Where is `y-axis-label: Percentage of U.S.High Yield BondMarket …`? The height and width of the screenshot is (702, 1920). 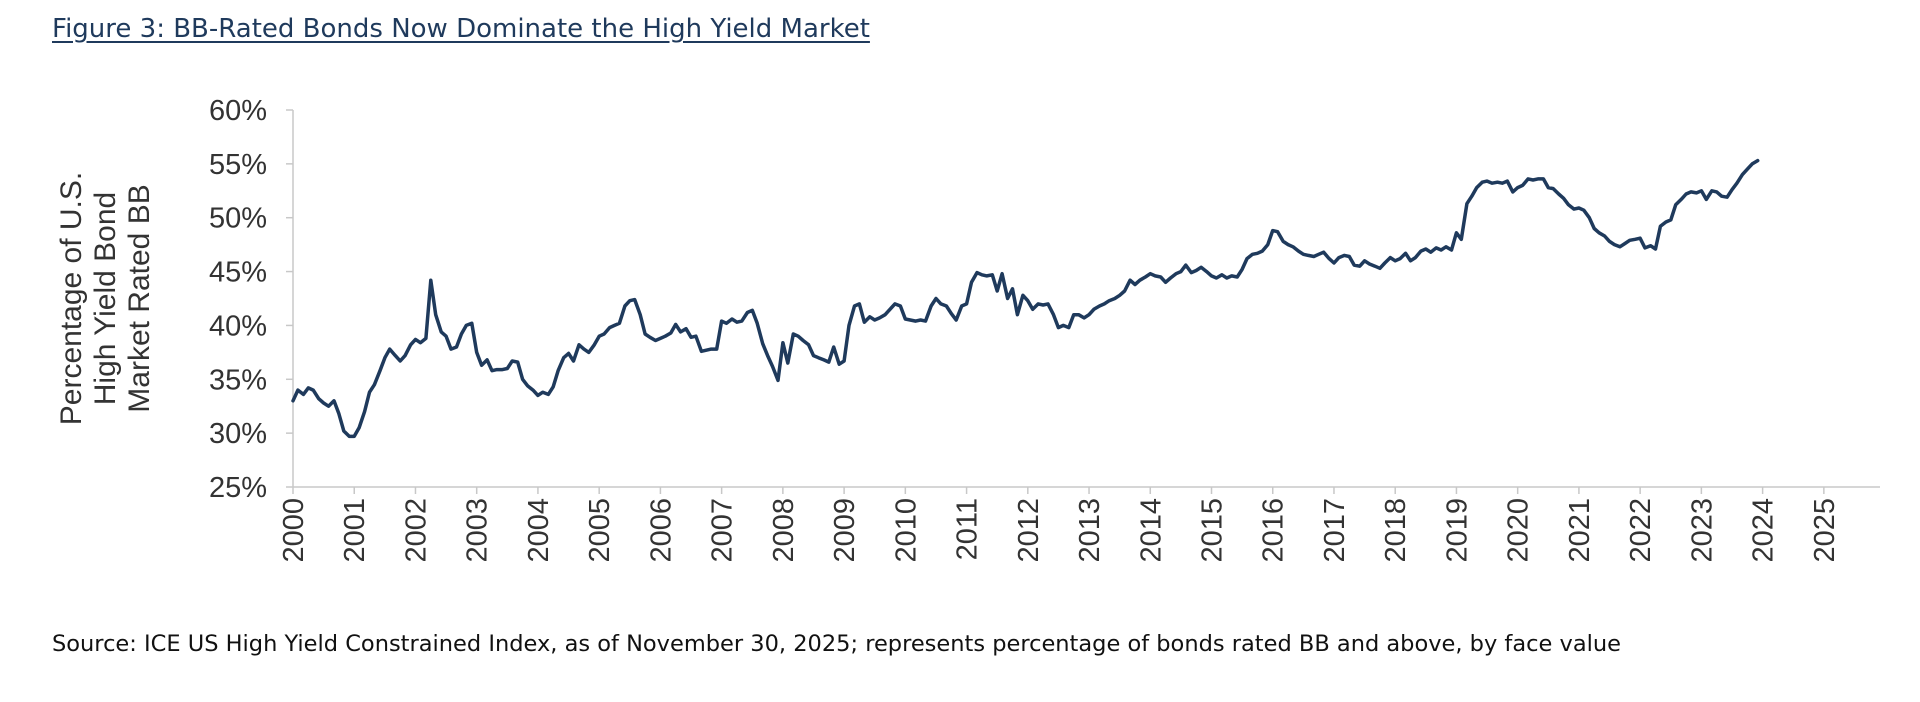 y-axis-label: Percentage of U.S.High Yield BondMarket … is located at coordinates (105, 298).